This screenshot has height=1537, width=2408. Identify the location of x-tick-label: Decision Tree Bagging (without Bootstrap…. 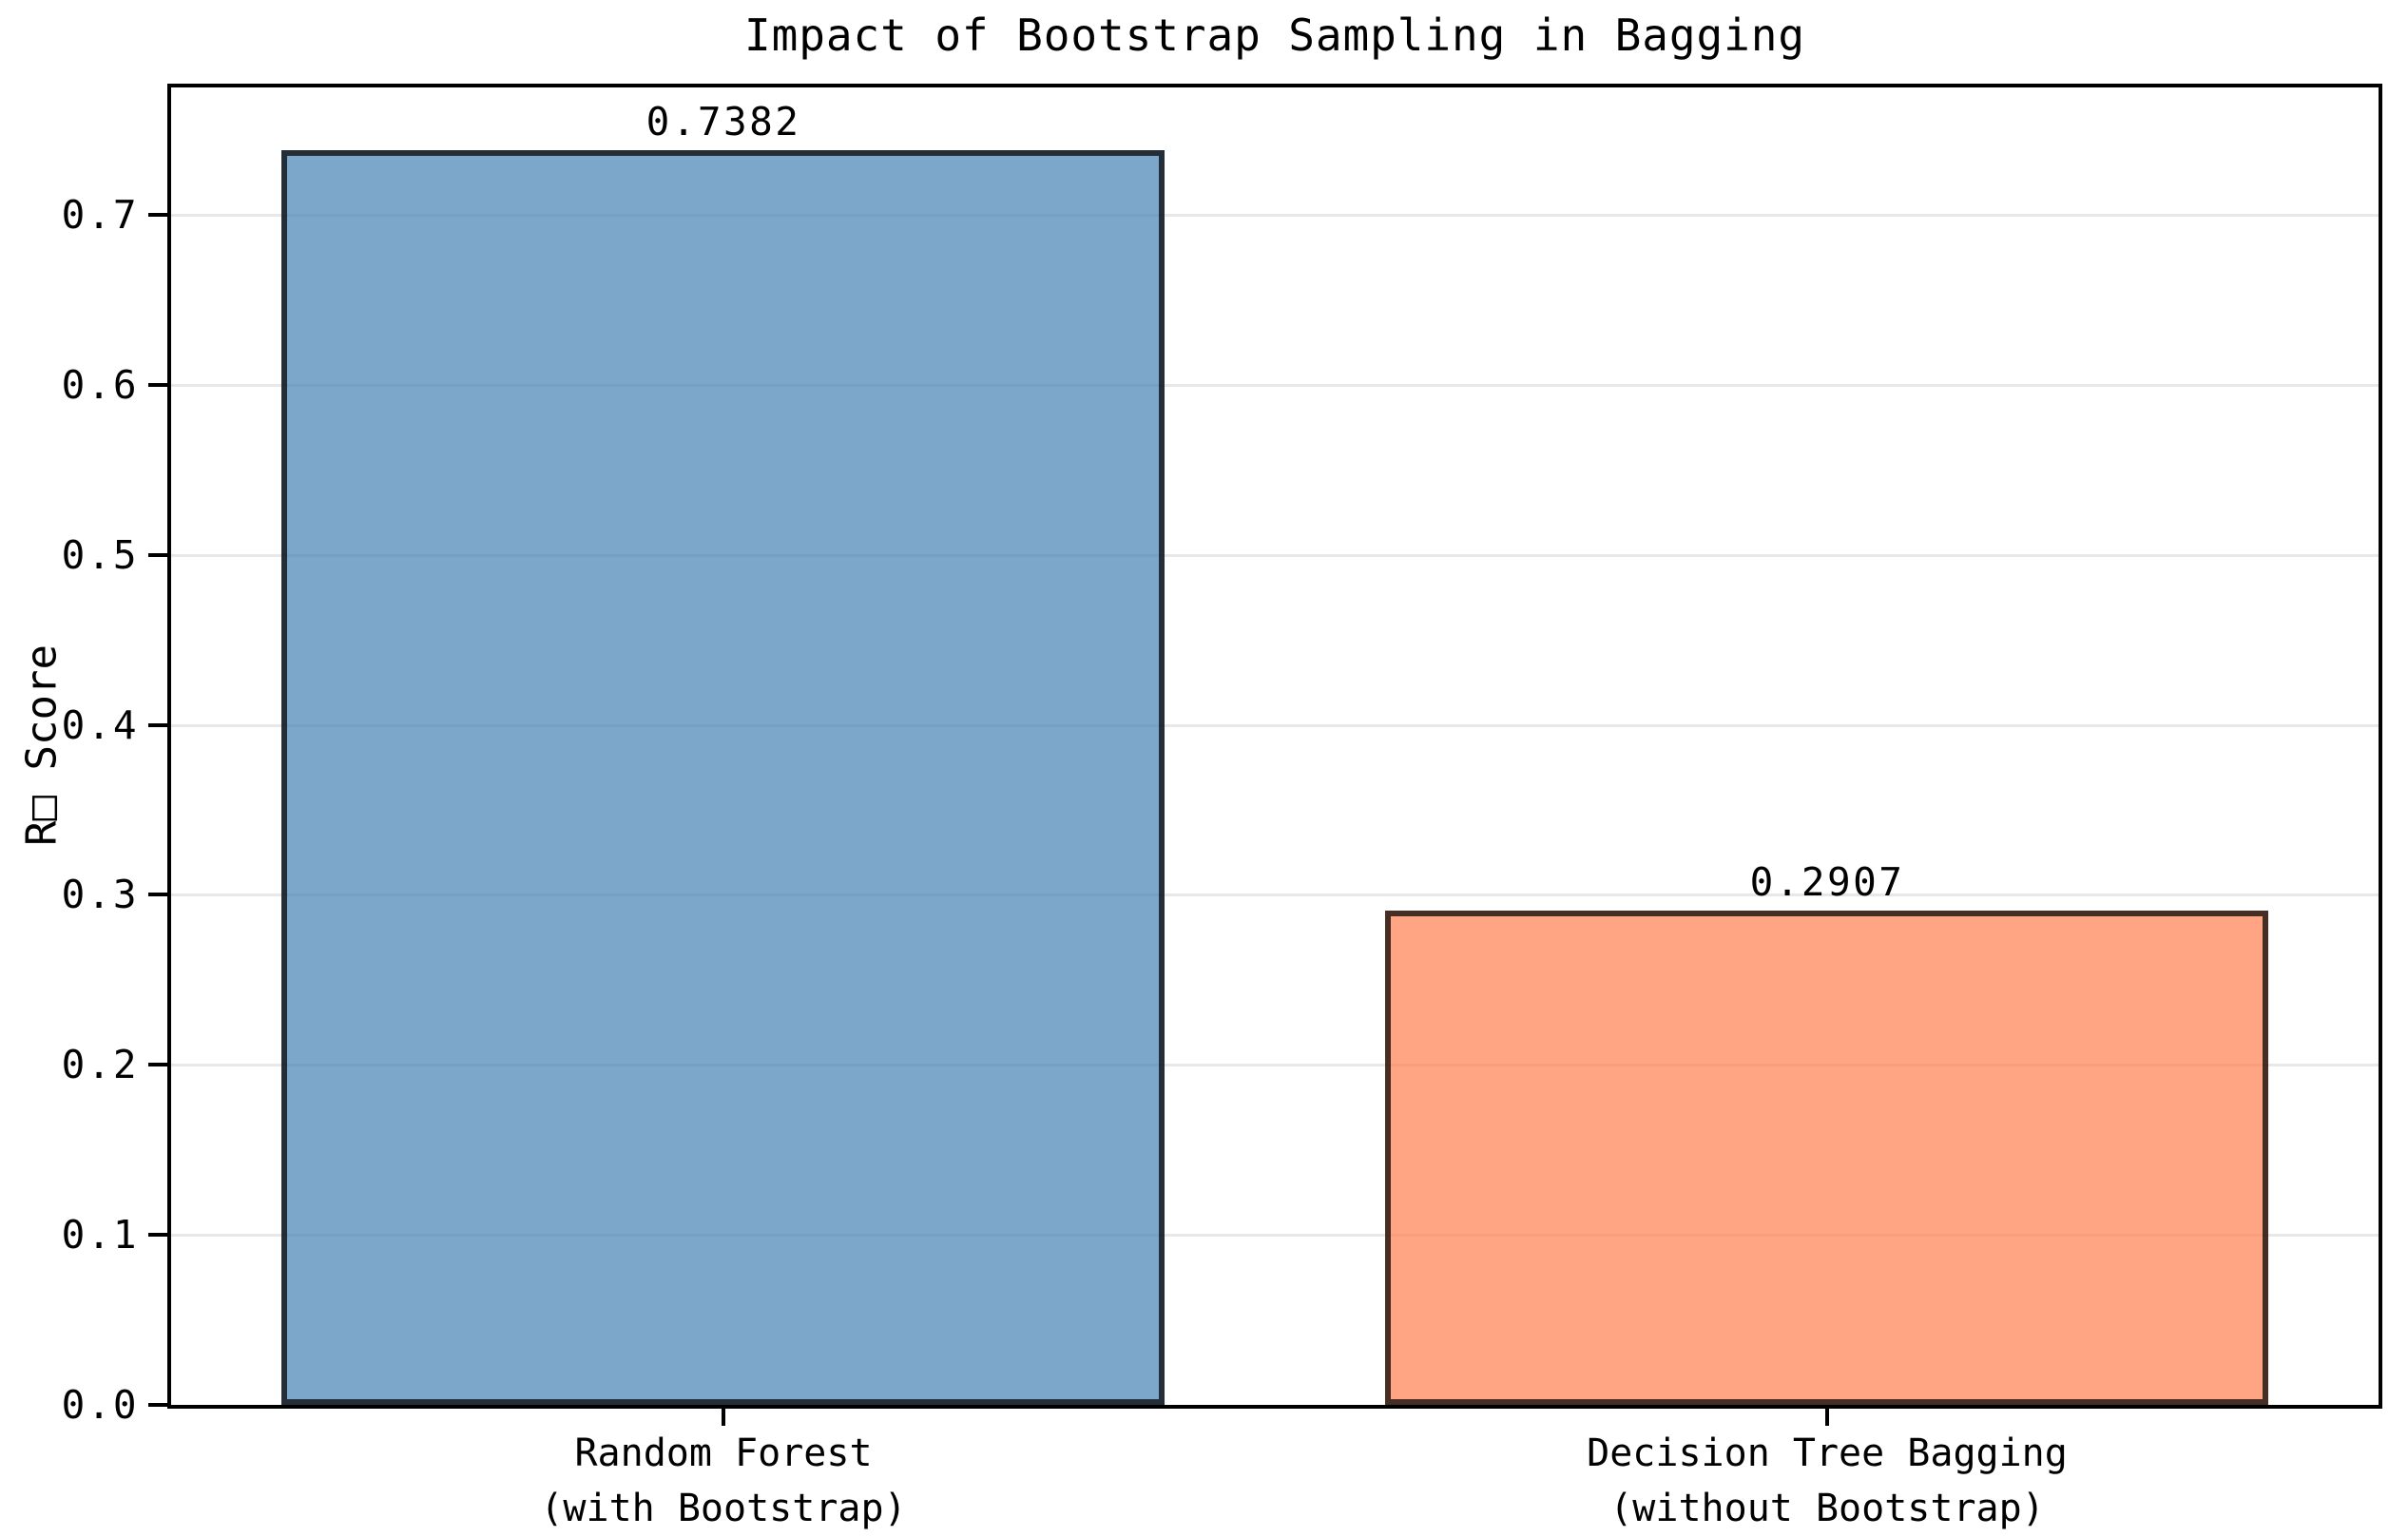
(1827, 1481).